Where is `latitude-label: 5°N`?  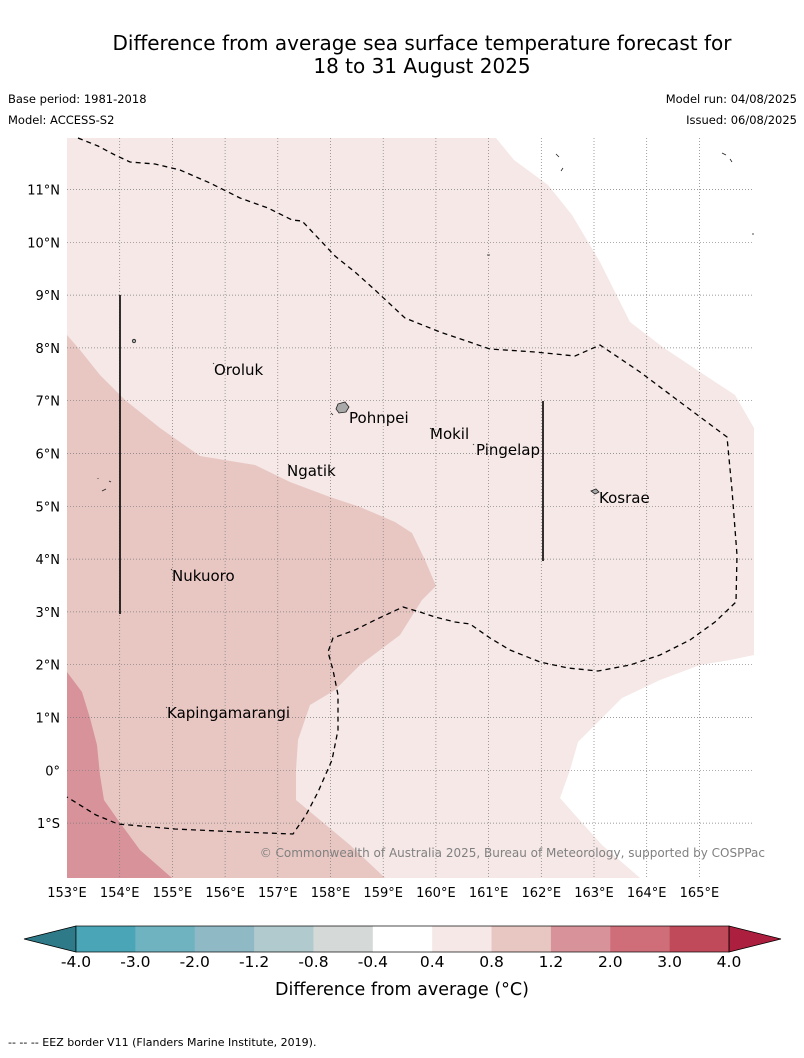 latitude-label: 5°N is located at coordinates (48, 507).